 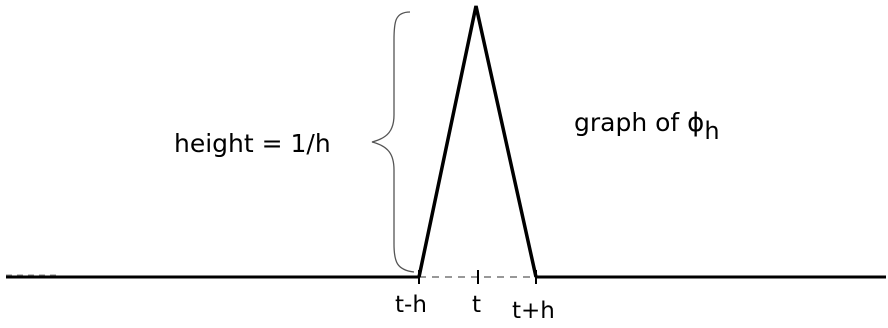 What do you see at coordinates (711, 131) in the screenshot?
I see `phi-subscript: h` at bounding box center [711, 131].